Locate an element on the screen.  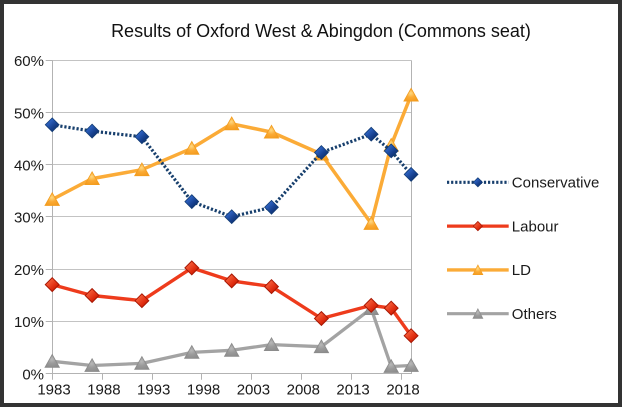
svg-text: 40% is located at coordinates (29, 166).